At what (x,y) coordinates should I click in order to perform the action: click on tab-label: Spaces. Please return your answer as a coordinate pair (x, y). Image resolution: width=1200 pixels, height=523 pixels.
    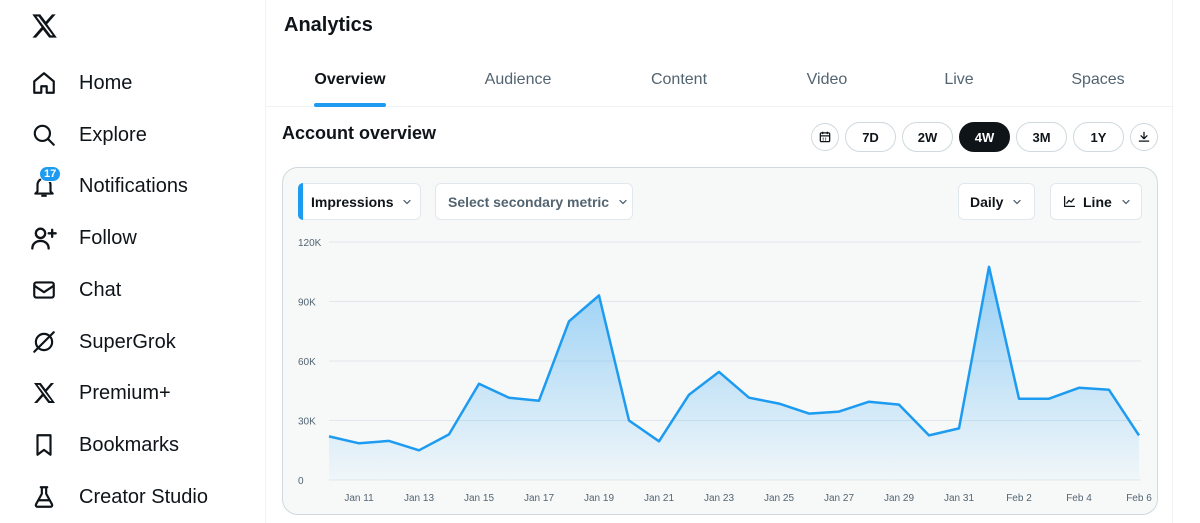
    Looking at the image, I should click on (1098, 79).